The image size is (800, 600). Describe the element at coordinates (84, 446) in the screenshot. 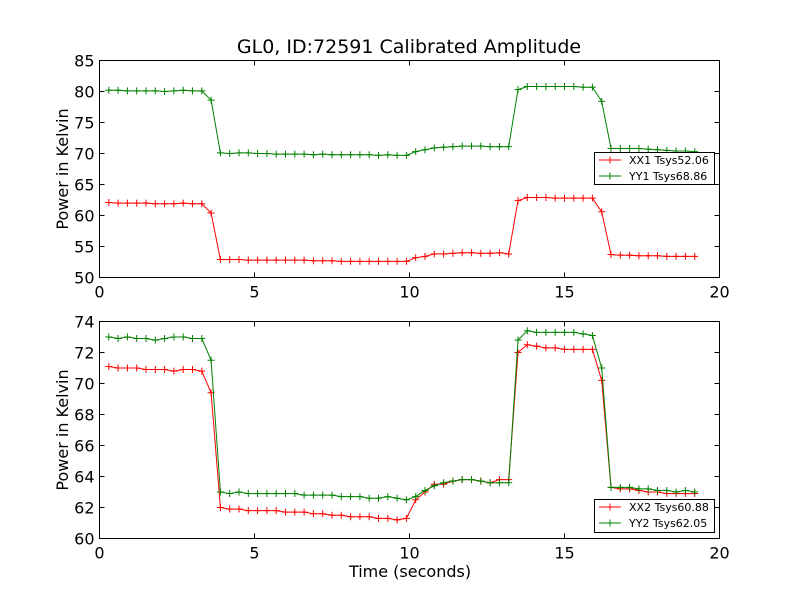

I see `y-tick-label: 66` at that location.